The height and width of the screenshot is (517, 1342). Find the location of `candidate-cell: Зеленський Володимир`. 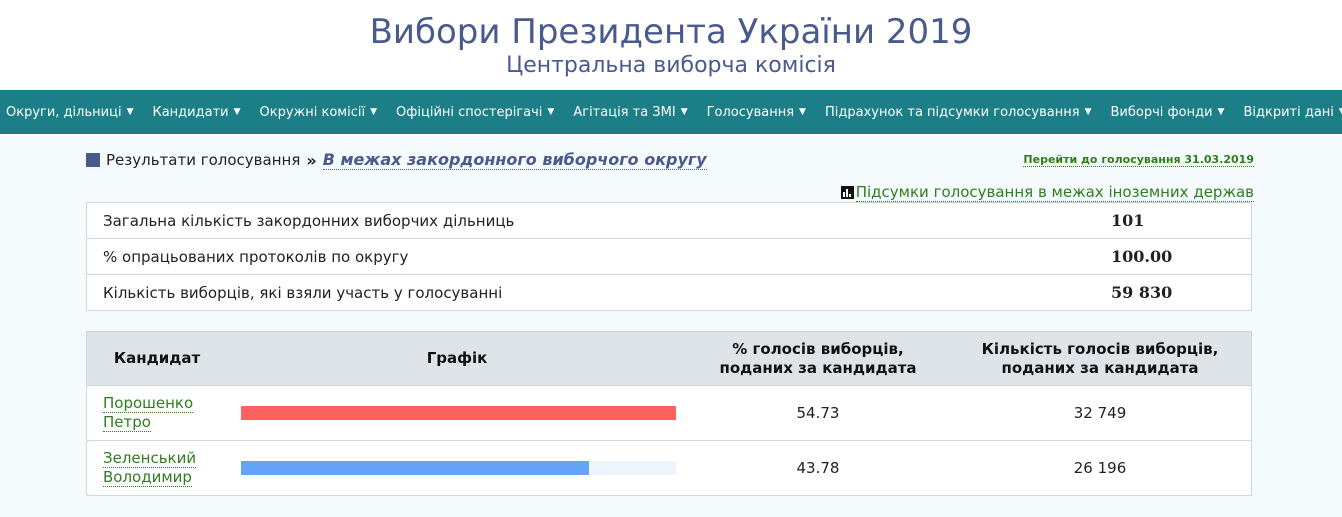

candidate-cell: Зеленський Володимир is located at coordinates (156, 468).